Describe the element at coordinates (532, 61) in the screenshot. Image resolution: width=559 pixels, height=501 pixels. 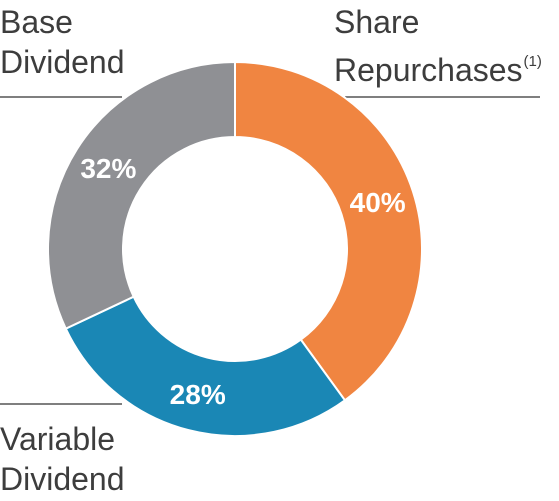
I see `footnote-marker: (1)` at that location.